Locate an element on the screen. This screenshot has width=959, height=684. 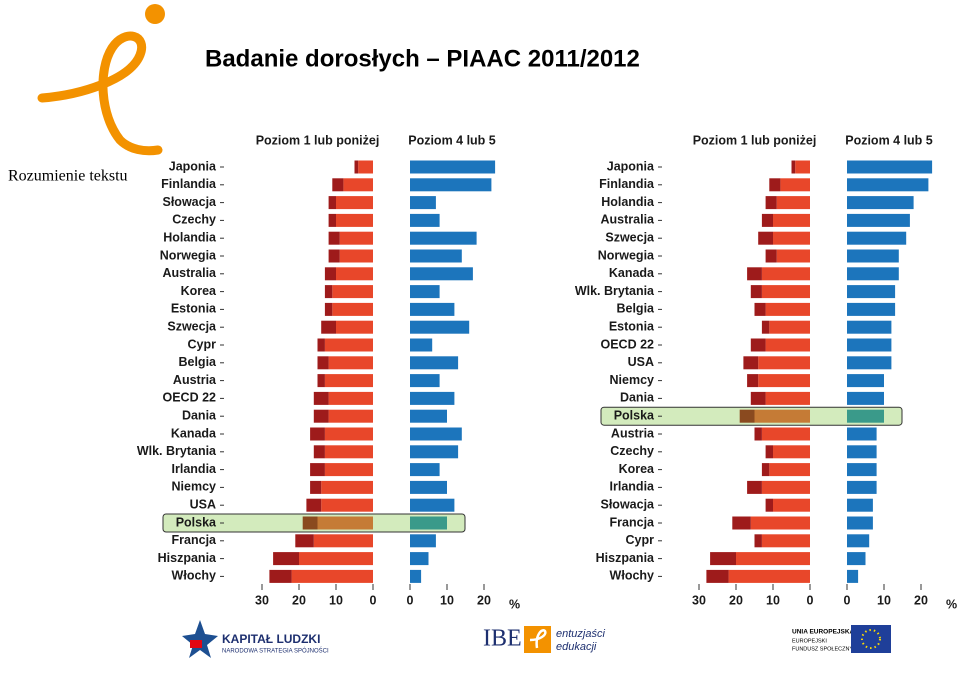
category-label: Niemcy is located at coordinates (632, 380).